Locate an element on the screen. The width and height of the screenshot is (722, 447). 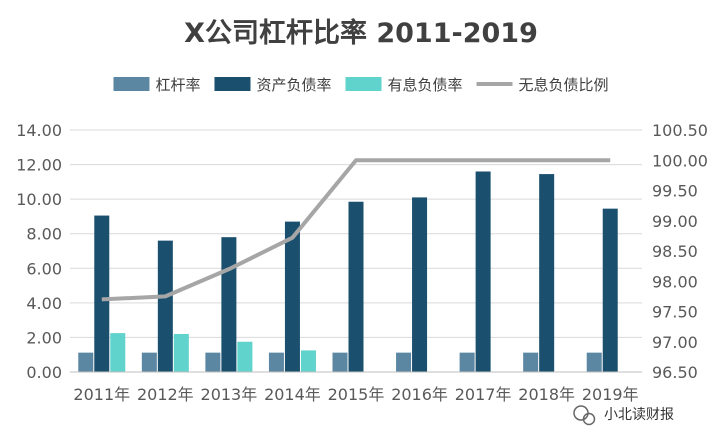
right-tick-label: 99.00 is located at coordinates (675, 221).